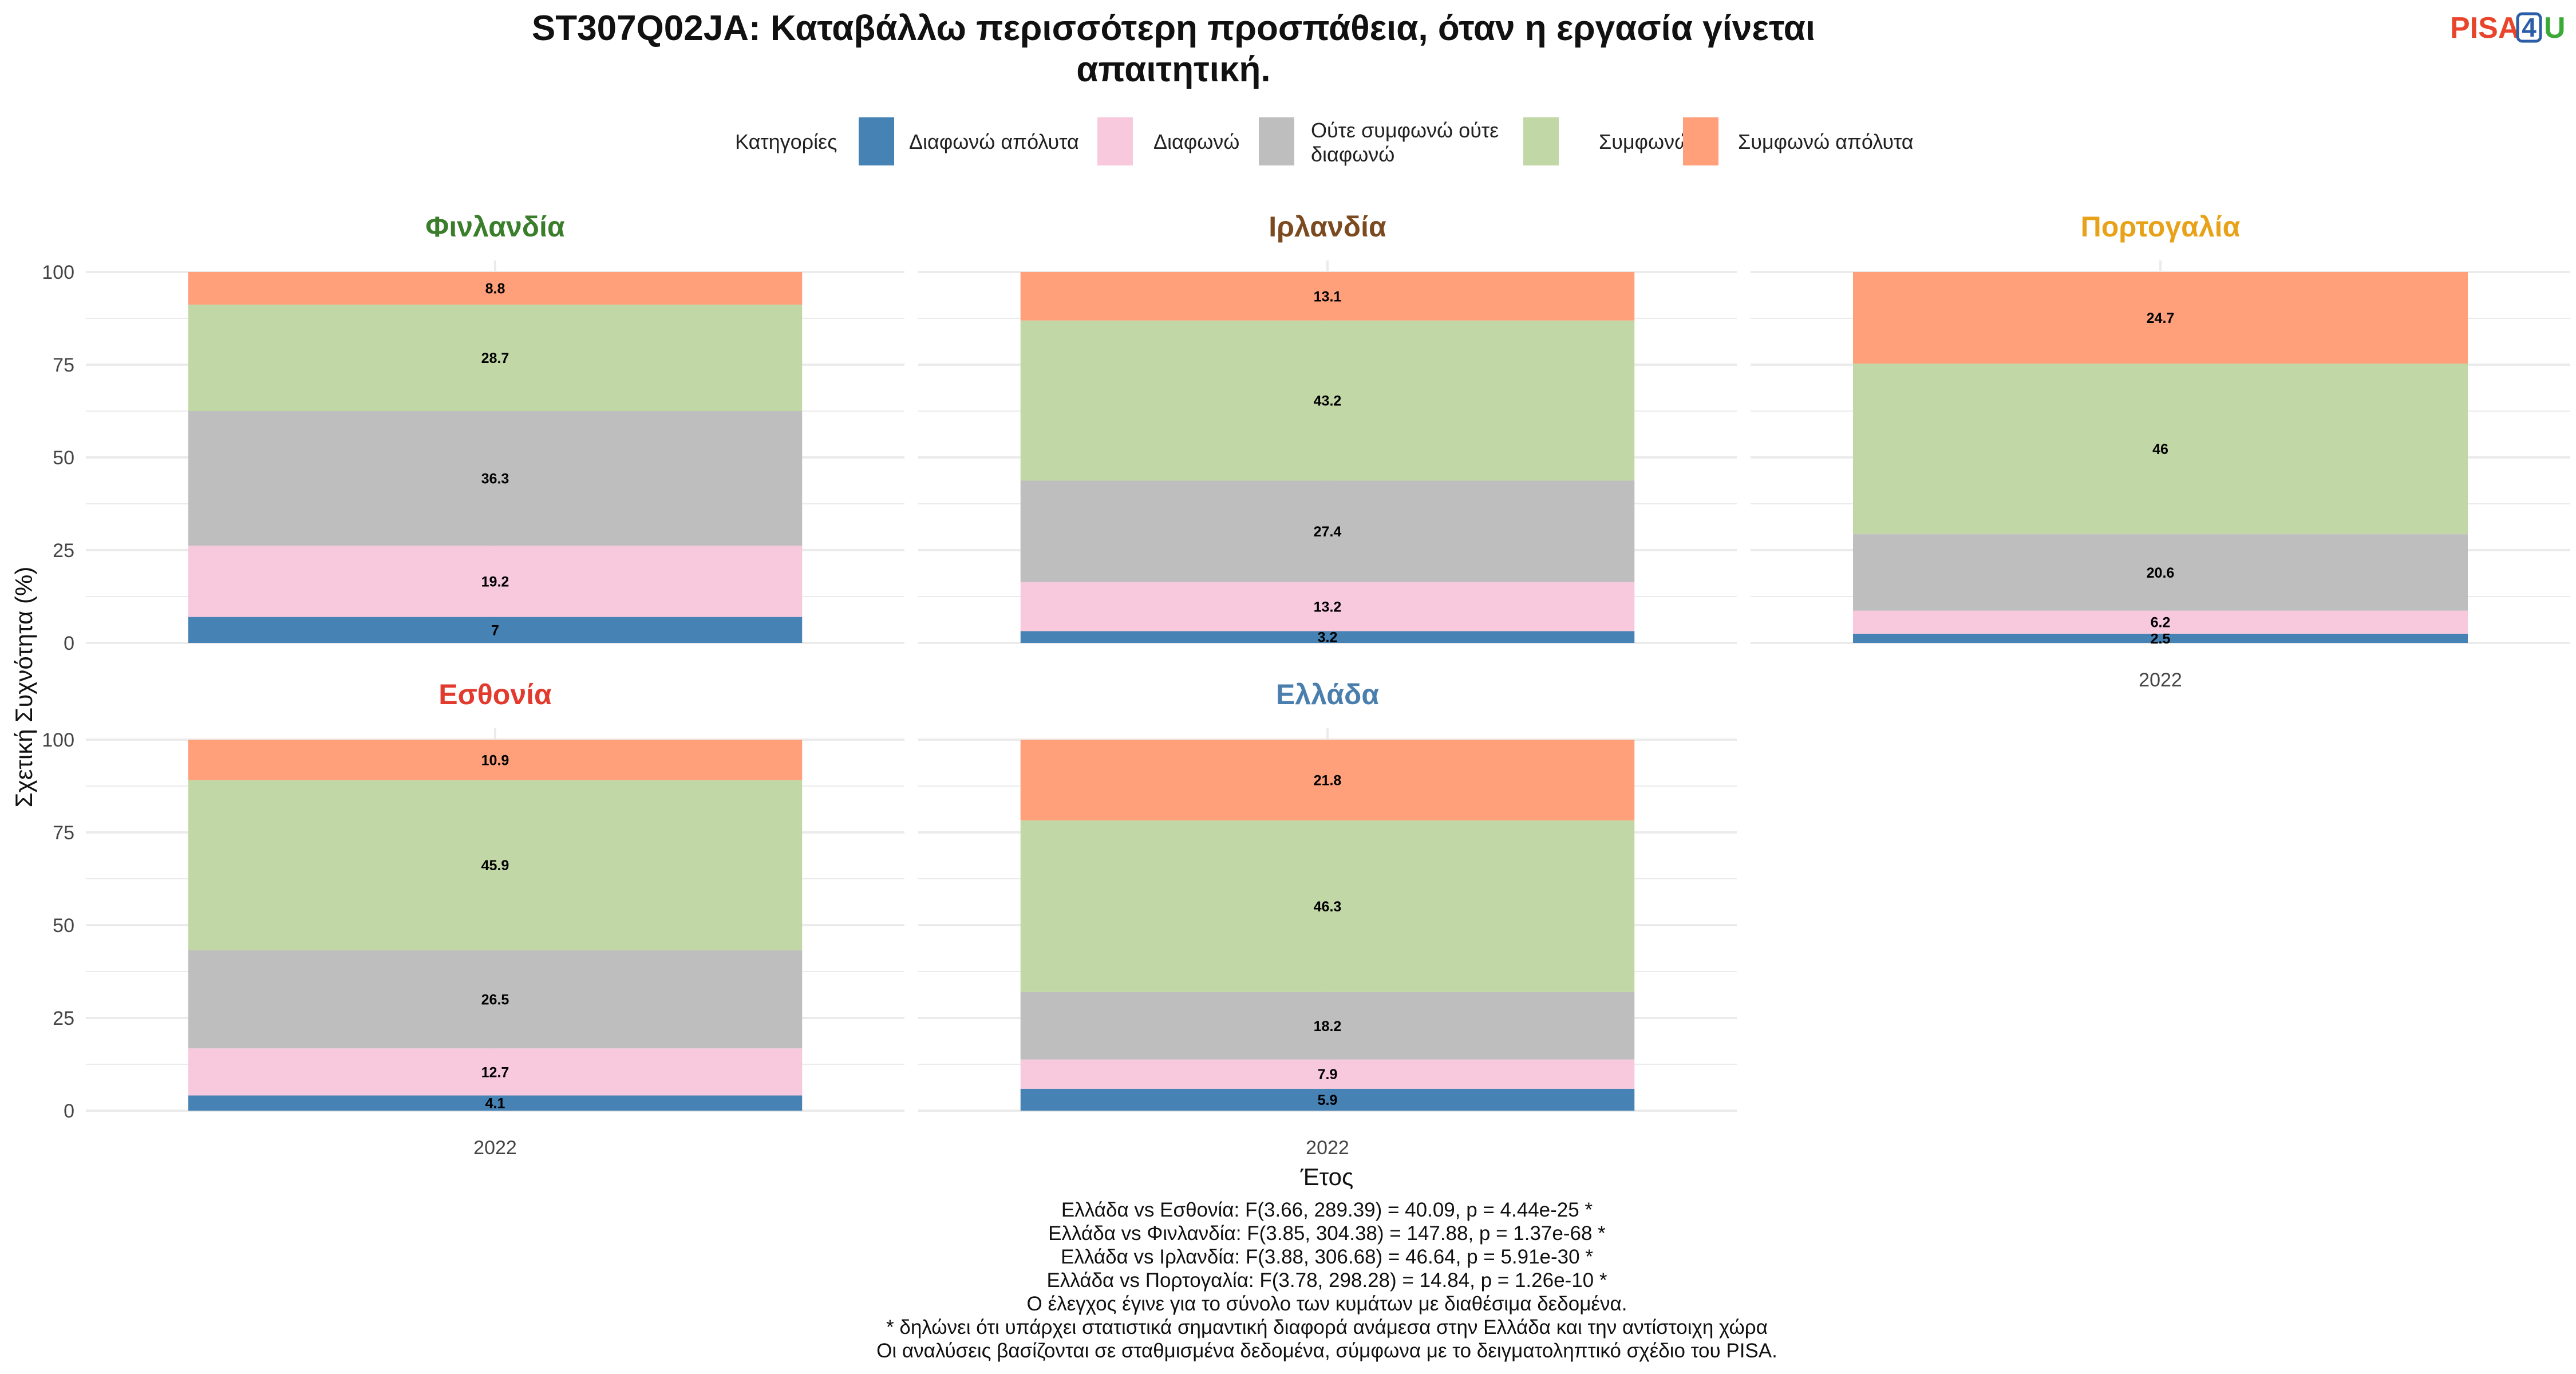  Describe the element at coordinates (495, 694) in the screenshot. I see `panel-title: Εσθονία` at that location.